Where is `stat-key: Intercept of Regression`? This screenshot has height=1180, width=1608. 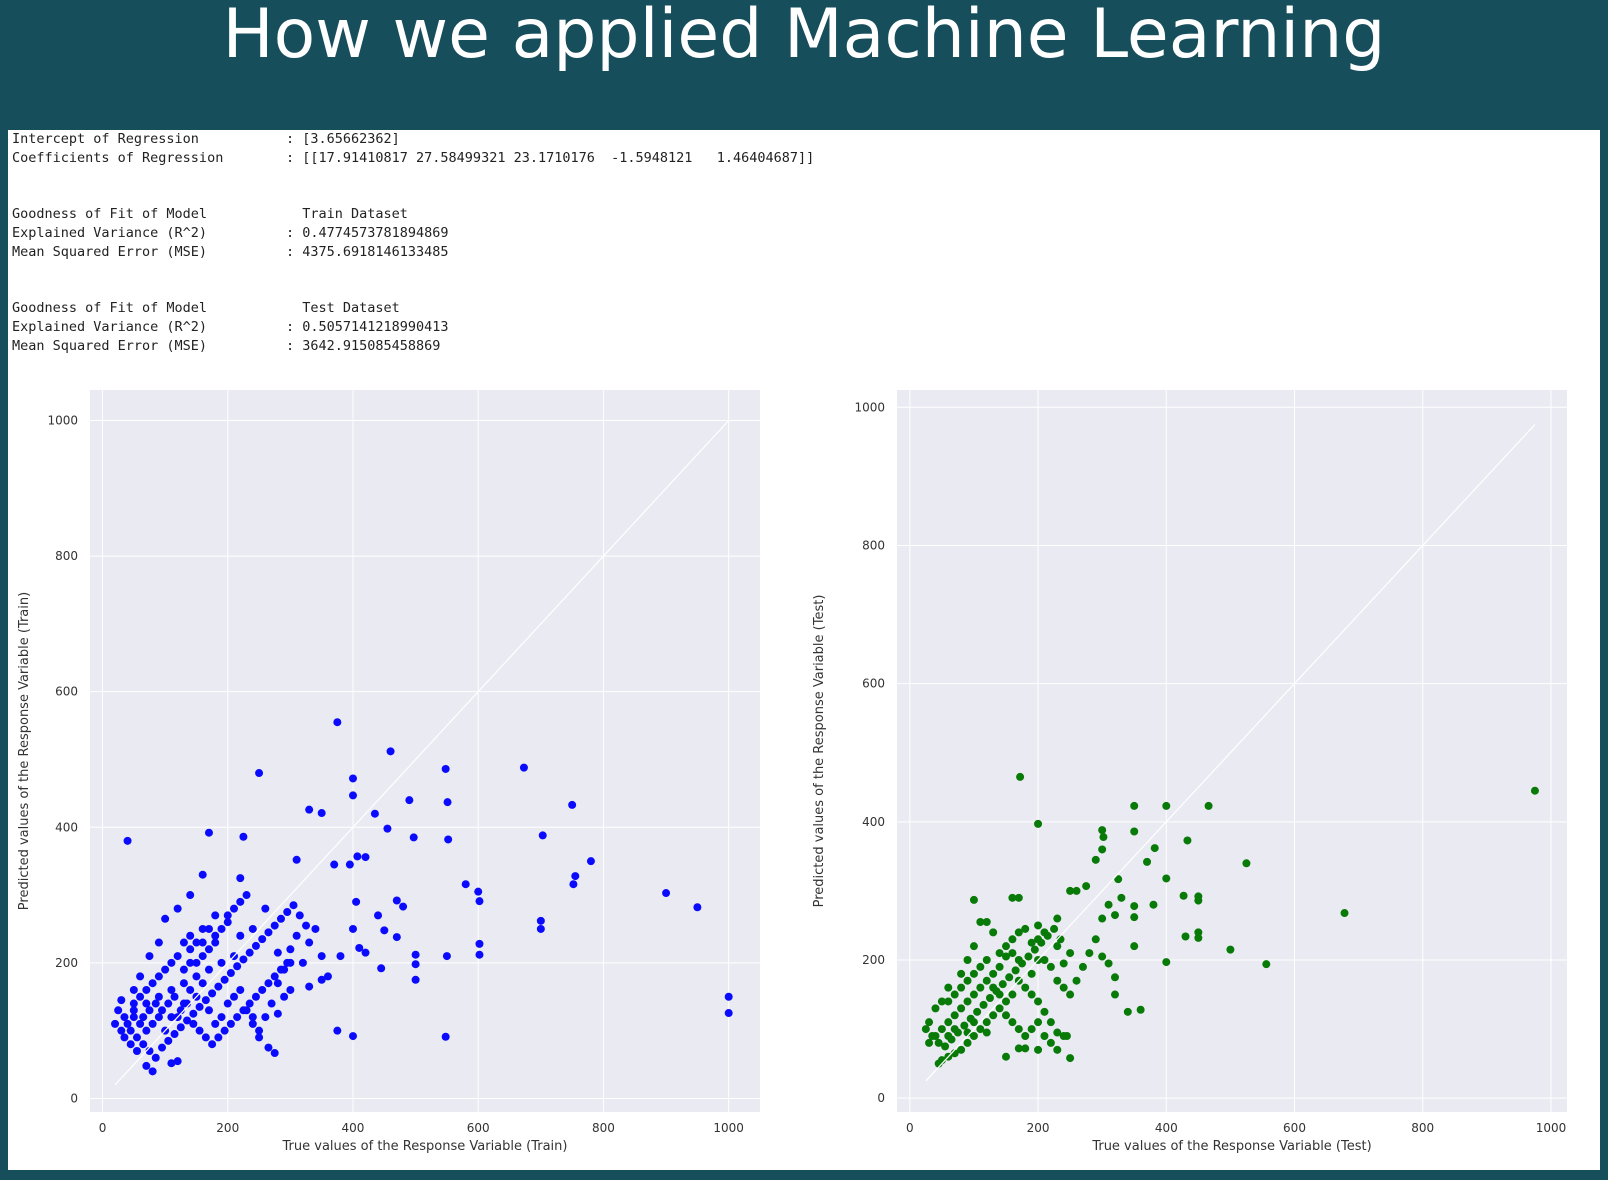
stat-key: Intercept of Regression is located at coordinates (105, 139).